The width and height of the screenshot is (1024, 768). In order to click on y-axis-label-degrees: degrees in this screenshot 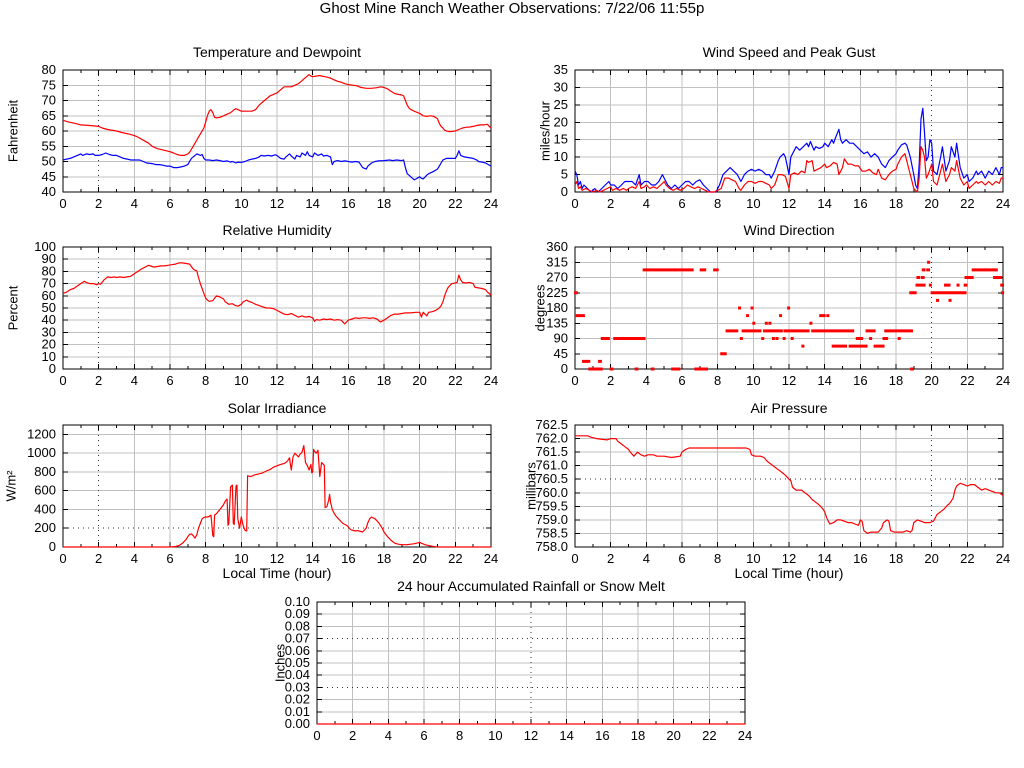, I will do `click(540, 308)`.